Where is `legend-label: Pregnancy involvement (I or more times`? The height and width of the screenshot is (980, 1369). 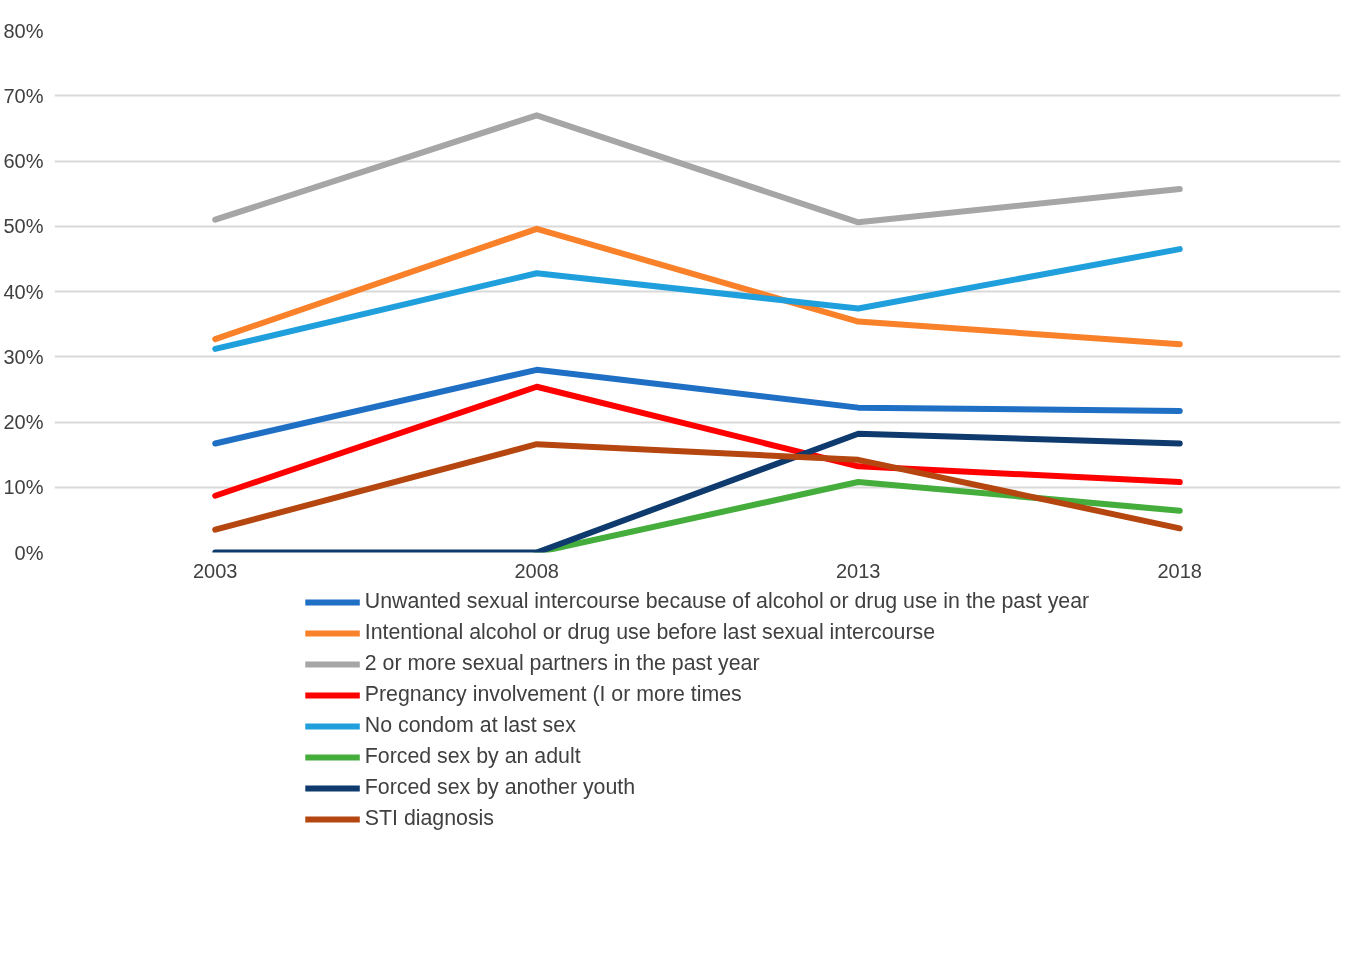
legend-label: Pregnancy involvement (I or more times is located at coordinates (553, 694).